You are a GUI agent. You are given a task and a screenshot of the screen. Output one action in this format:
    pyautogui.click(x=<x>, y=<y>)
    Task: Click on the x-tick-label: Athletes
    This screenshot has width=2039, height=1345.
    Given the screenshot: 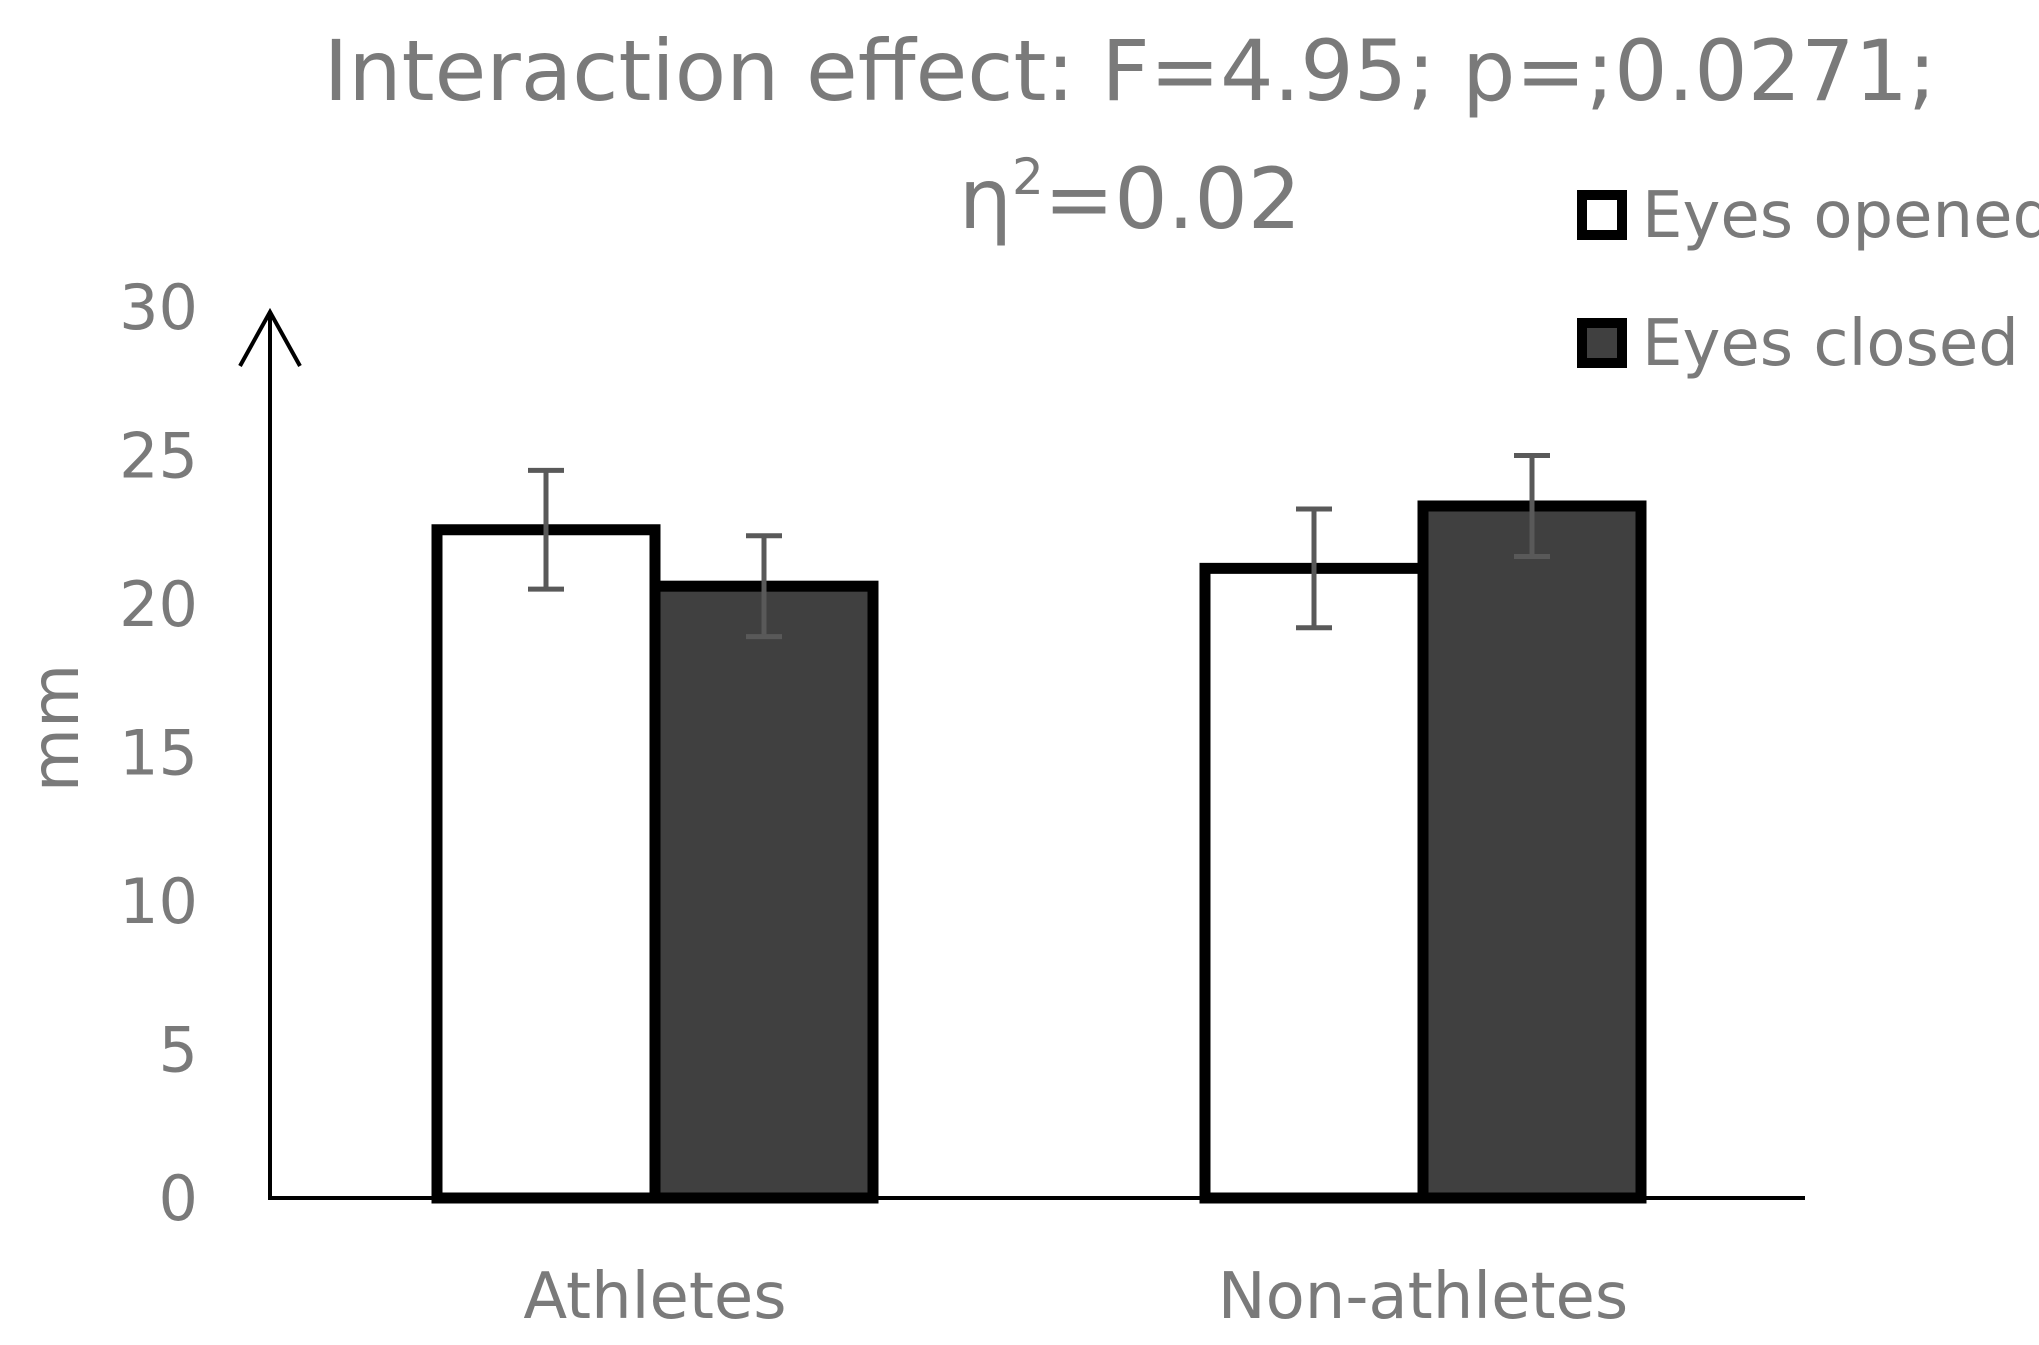 What is the action you would take?
    pyautogui.click(x=654, y=1297)
    